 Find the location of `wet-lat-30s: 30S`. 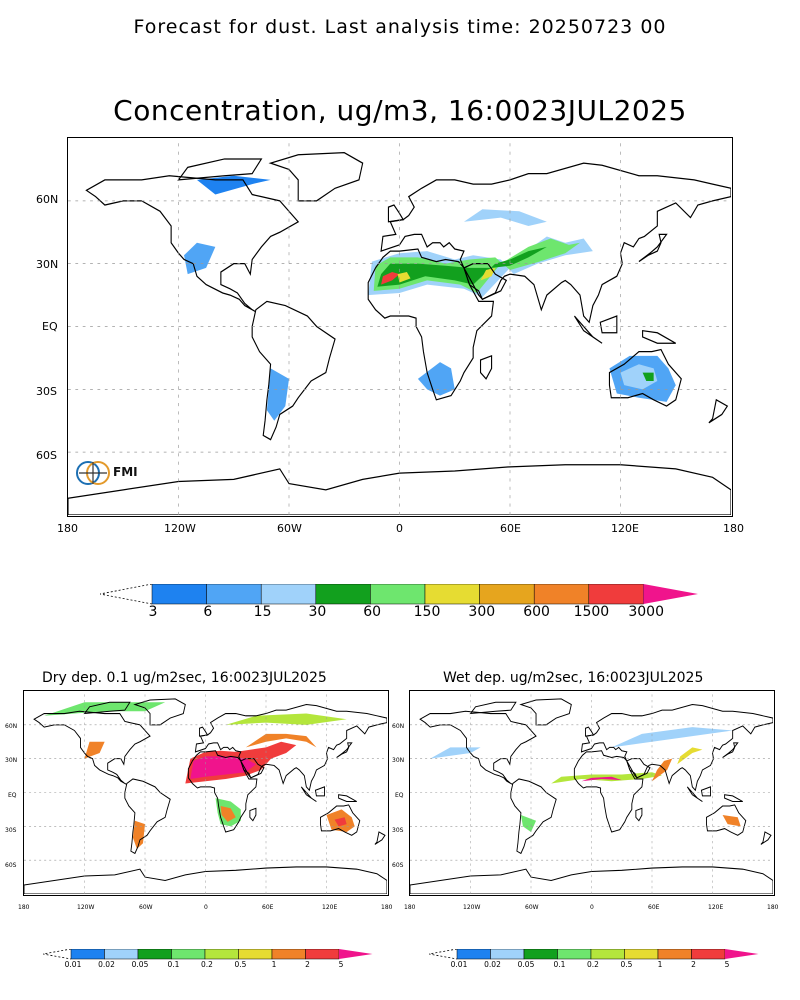

wet-lat-30s: 30S is located at coordinates (398, 830).